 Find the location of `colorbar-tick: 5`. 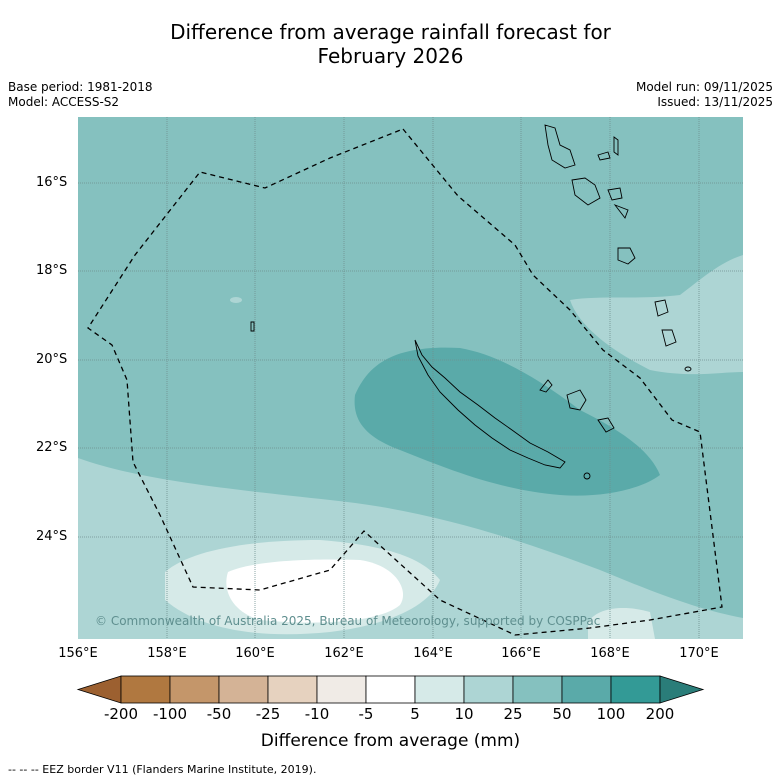

colorbar-tick: 5 is located at coordinates (415, 714).